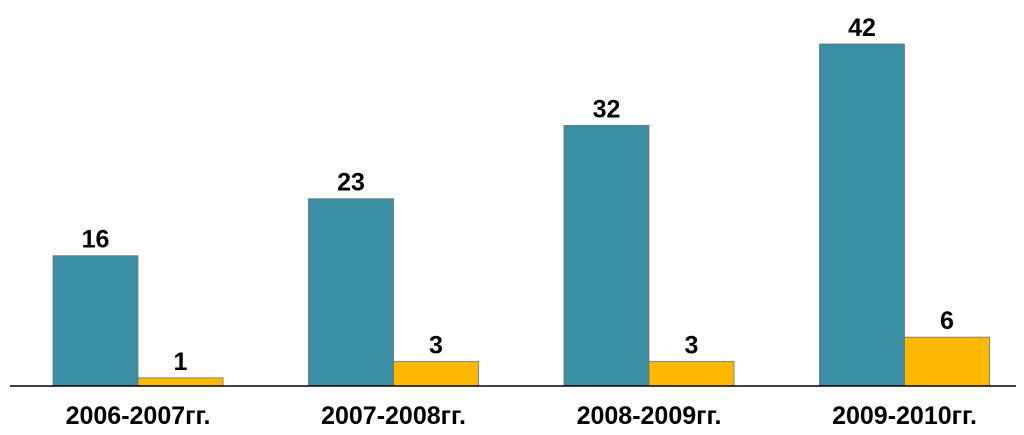 The height and width of the screenshot is (435, 1024). Describe the element at coordinates (181, 362) in the screenshot. I see `value-label-series2-1: 1` at that location.